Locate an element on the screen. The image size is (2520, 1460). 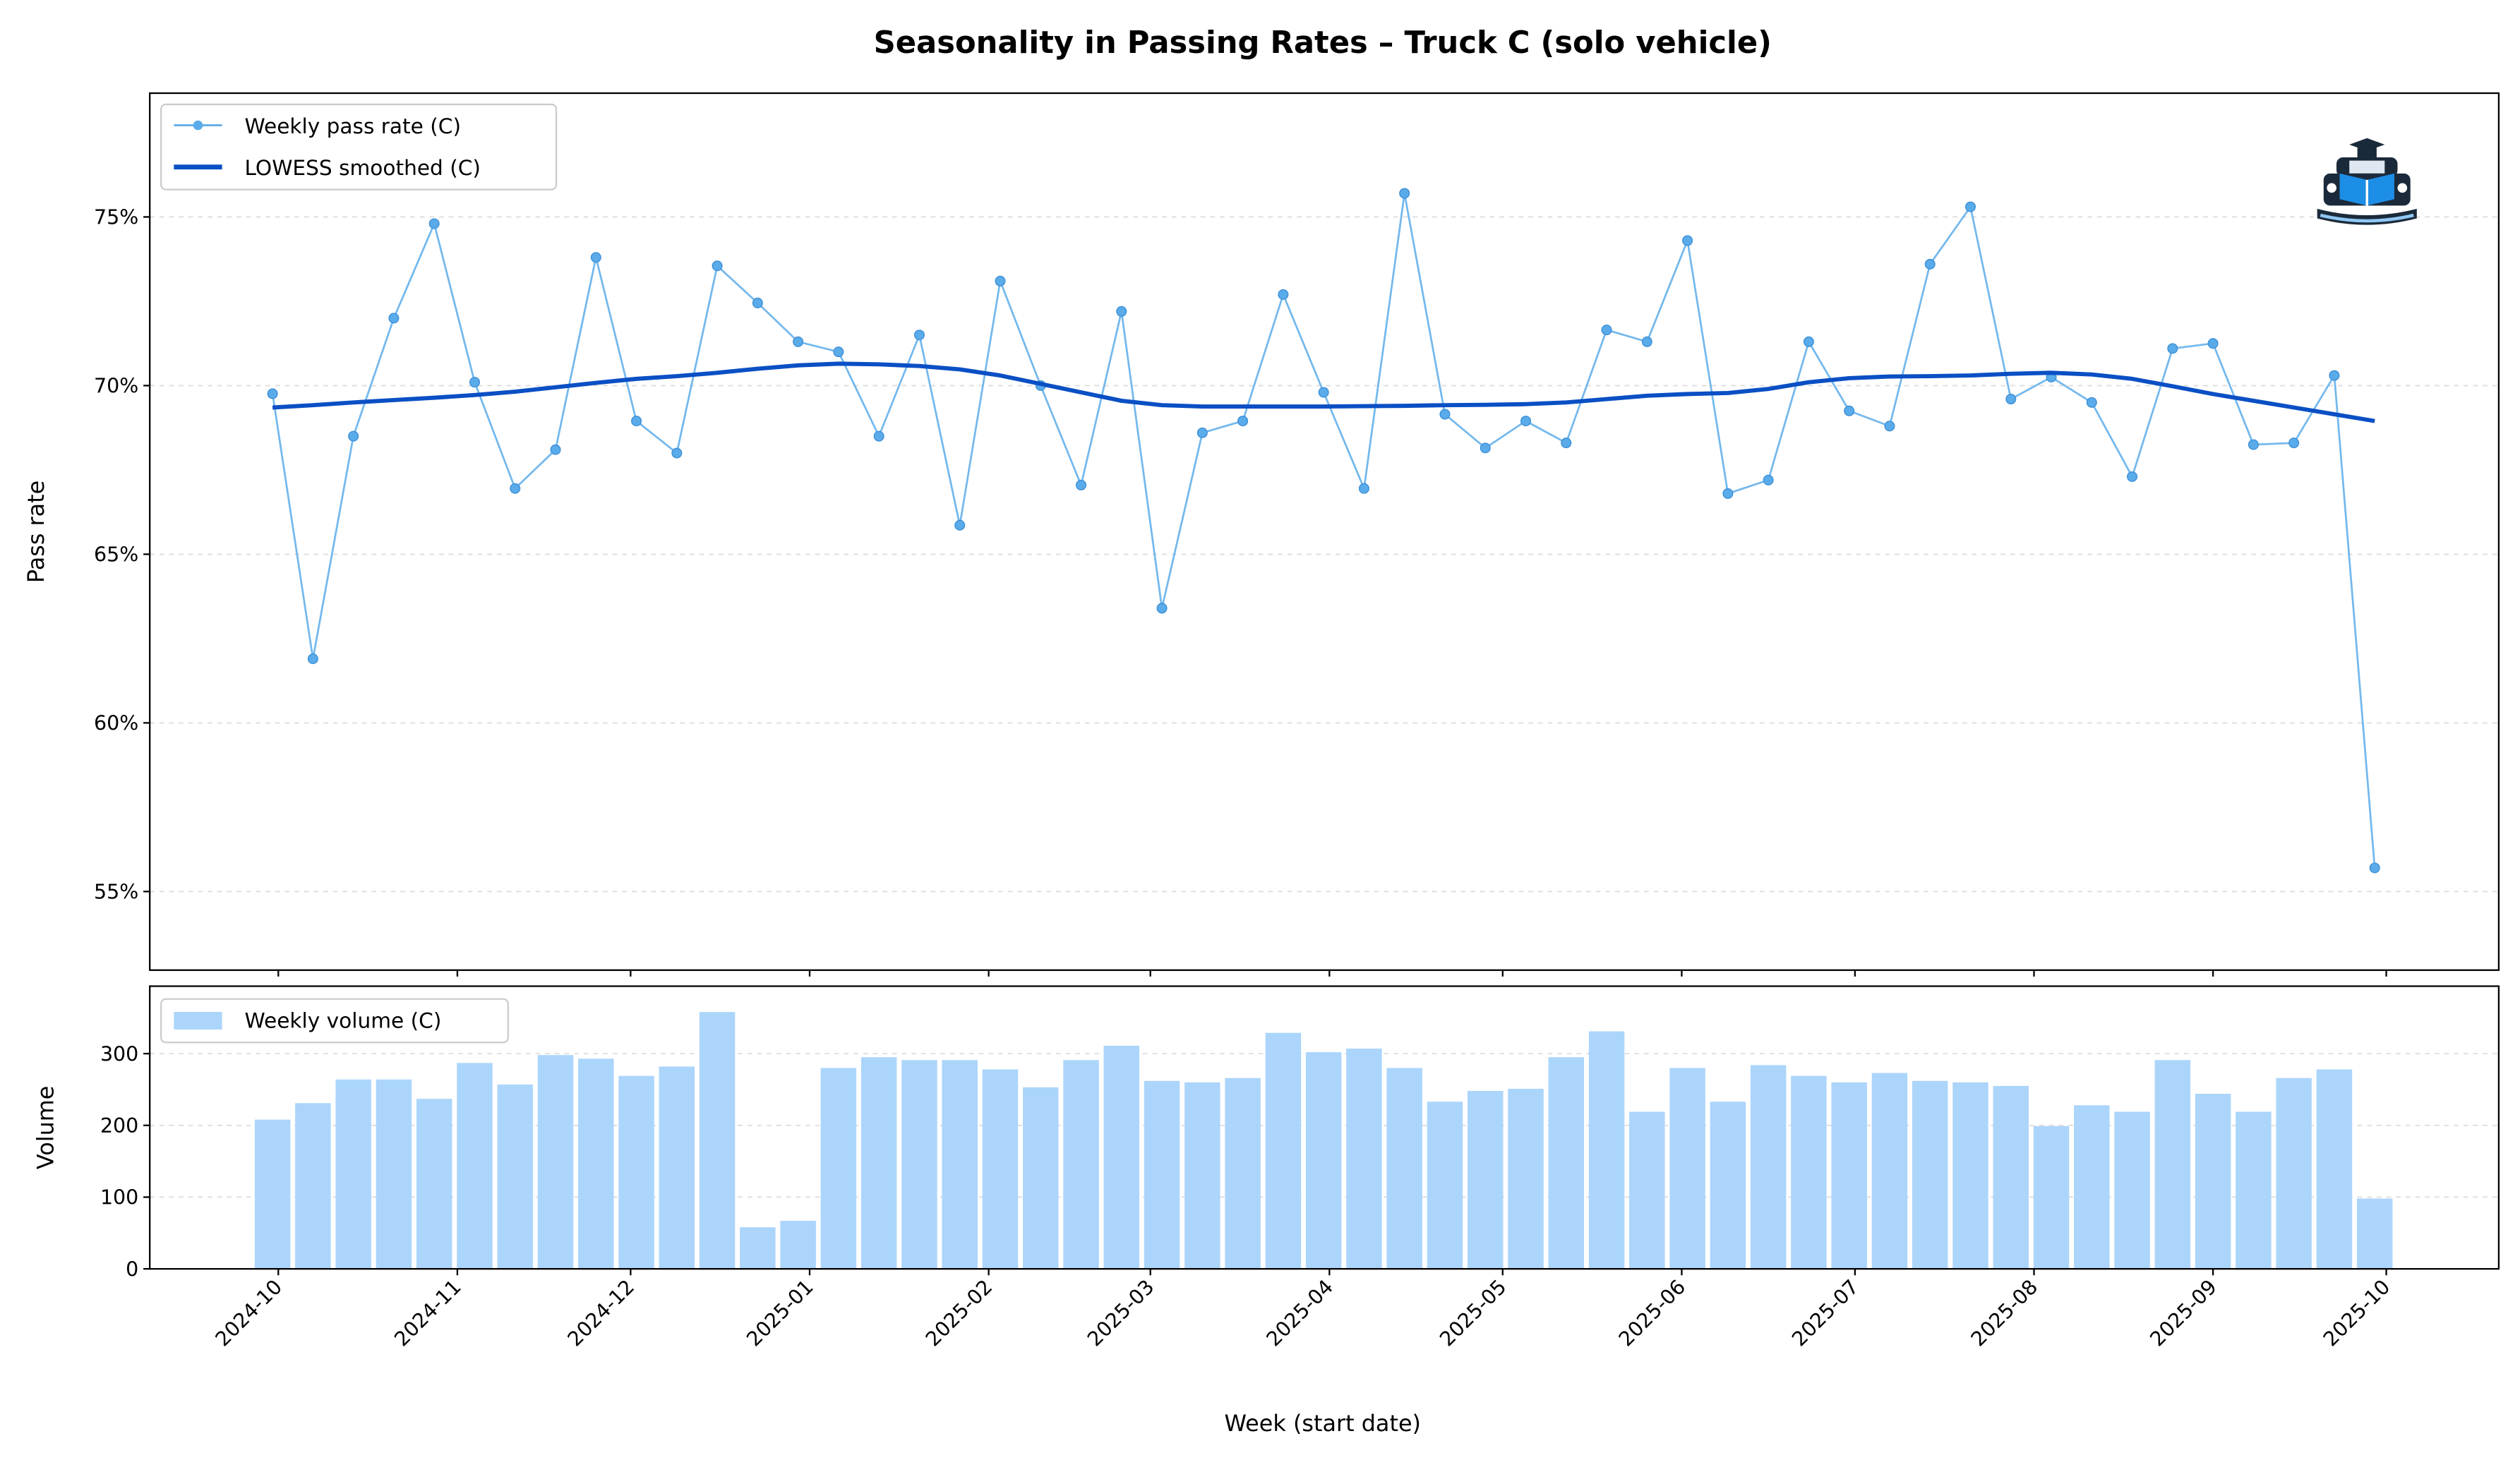
volume-y-tick-label: 100 is located at coordinates (119, 1198).